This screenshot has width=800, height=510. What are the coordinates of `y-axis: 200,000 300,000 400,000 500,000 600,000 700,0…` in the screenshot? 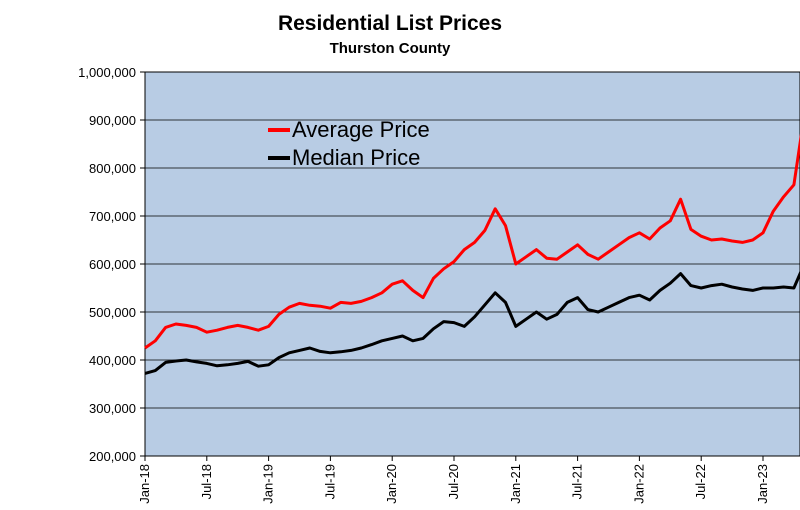 It's located at (111, 264).